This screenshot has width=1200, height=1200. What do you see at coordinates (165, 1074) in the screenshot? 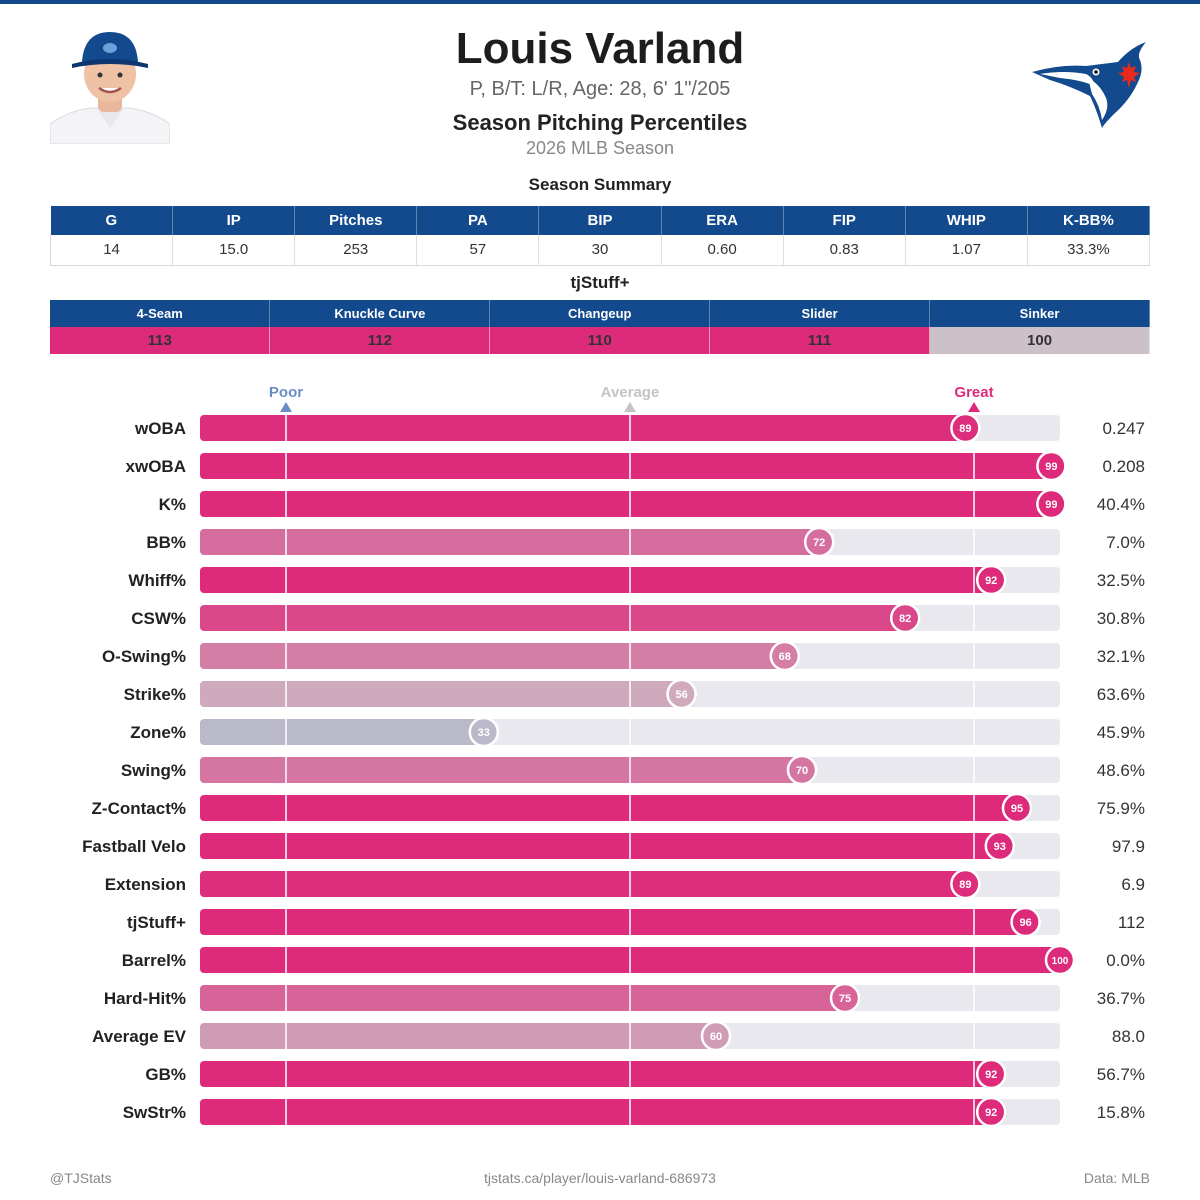
I see `metric-label: GB%` at bounding box center [165, 1074].